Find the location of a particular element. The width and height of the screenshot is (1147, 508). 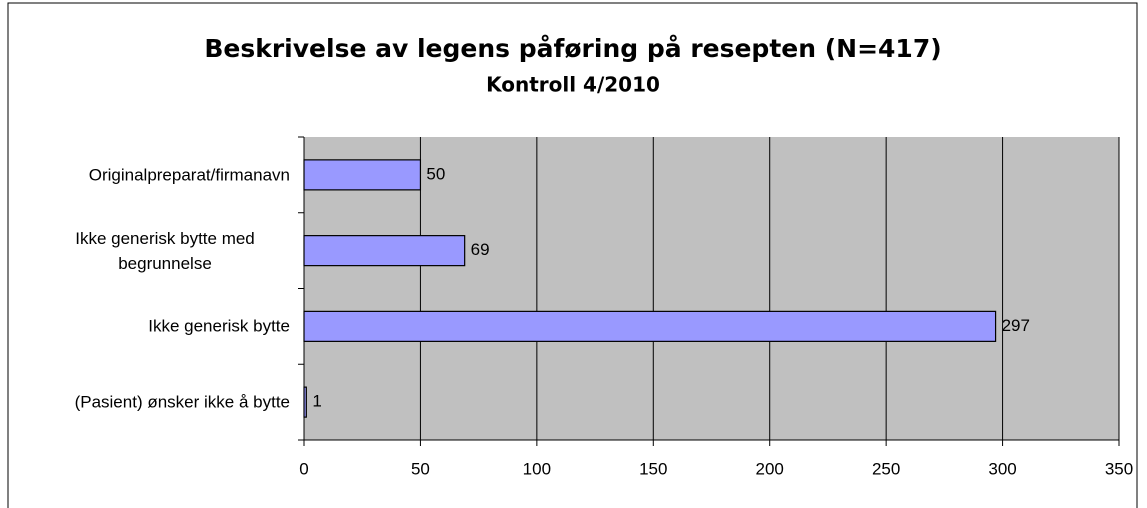

x-tick-label: 150 is located at coordinates (653, 468).